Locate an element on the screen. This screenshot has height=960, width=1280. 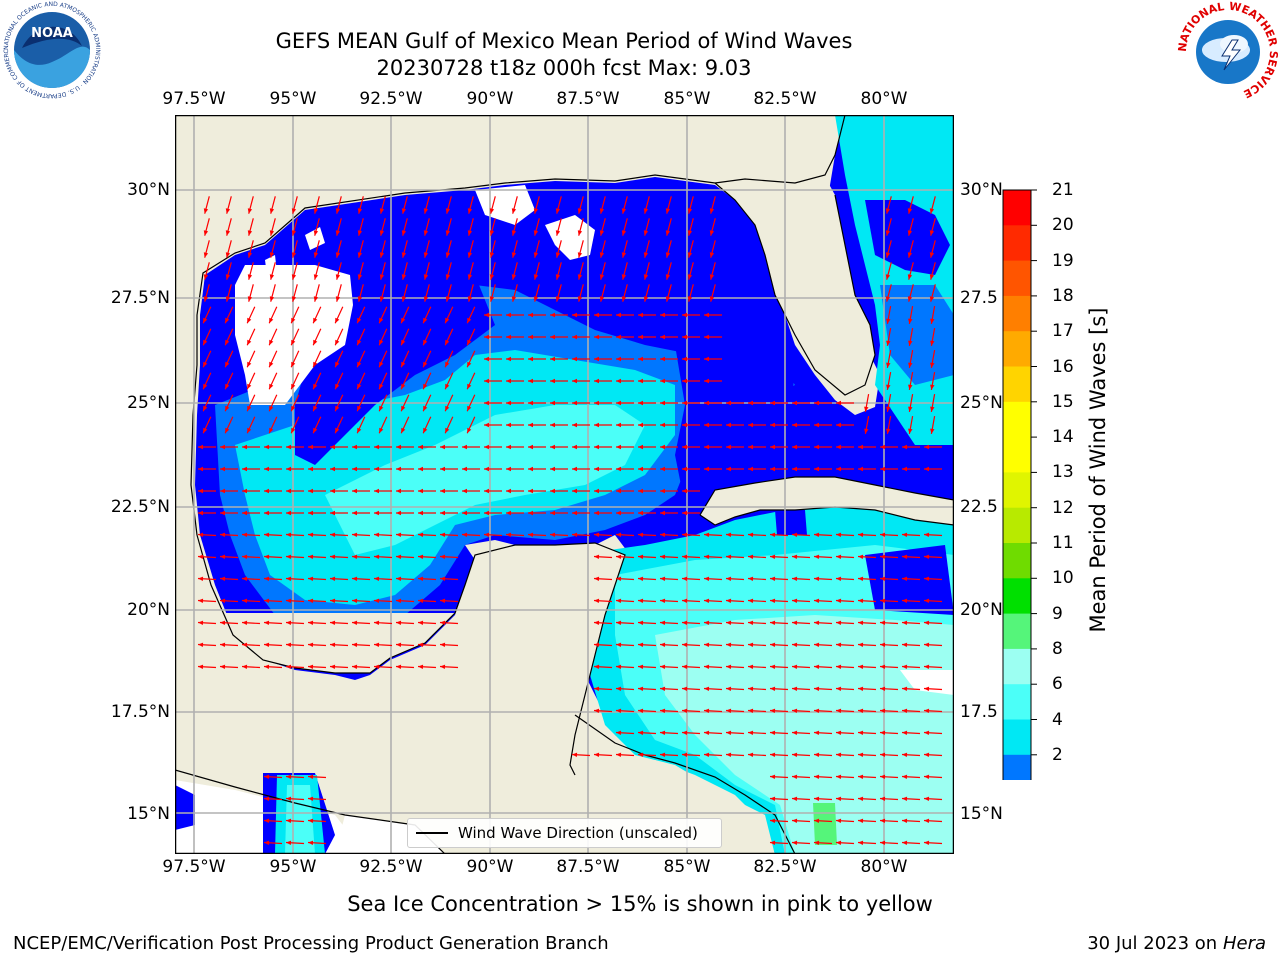
lat-label-left: 25°N is located at coordinates (148, 403).